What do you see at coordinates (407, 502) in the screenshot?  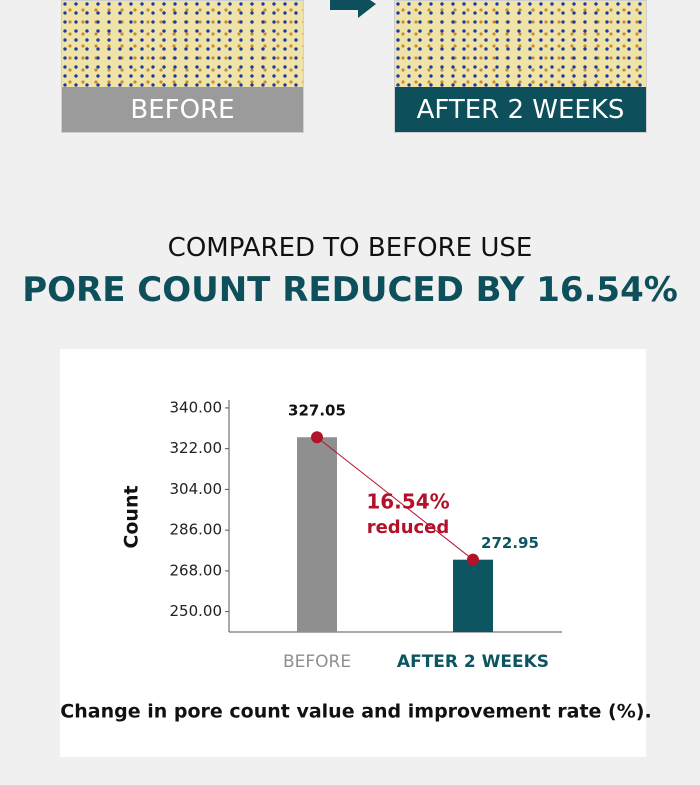 I see `annotation: 16.54%` at bounding box center [407, 502].